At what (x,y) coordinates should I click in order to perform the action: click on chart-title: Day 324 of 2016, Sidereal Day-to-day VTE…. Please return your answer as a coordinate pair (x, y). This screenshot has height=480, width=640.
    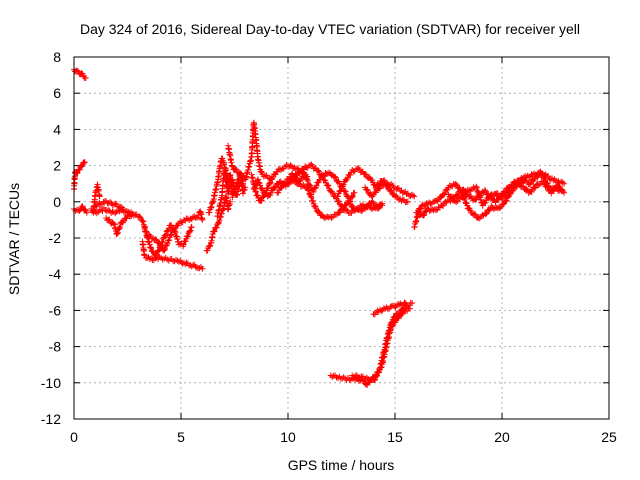
    Looking at the image, I should click on (330, 29).